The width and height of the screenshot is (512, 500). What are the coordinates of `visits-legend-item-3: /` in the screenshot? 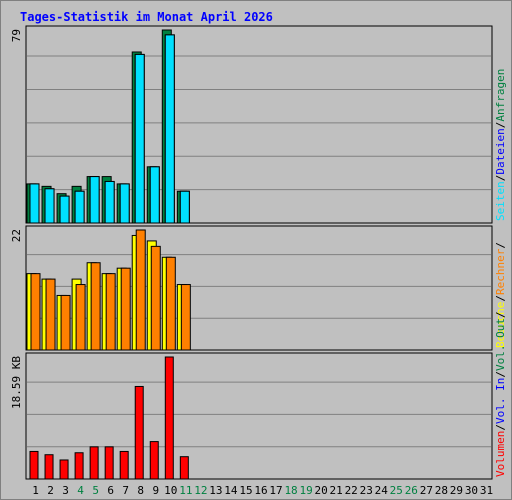 It's located at (500, 245).